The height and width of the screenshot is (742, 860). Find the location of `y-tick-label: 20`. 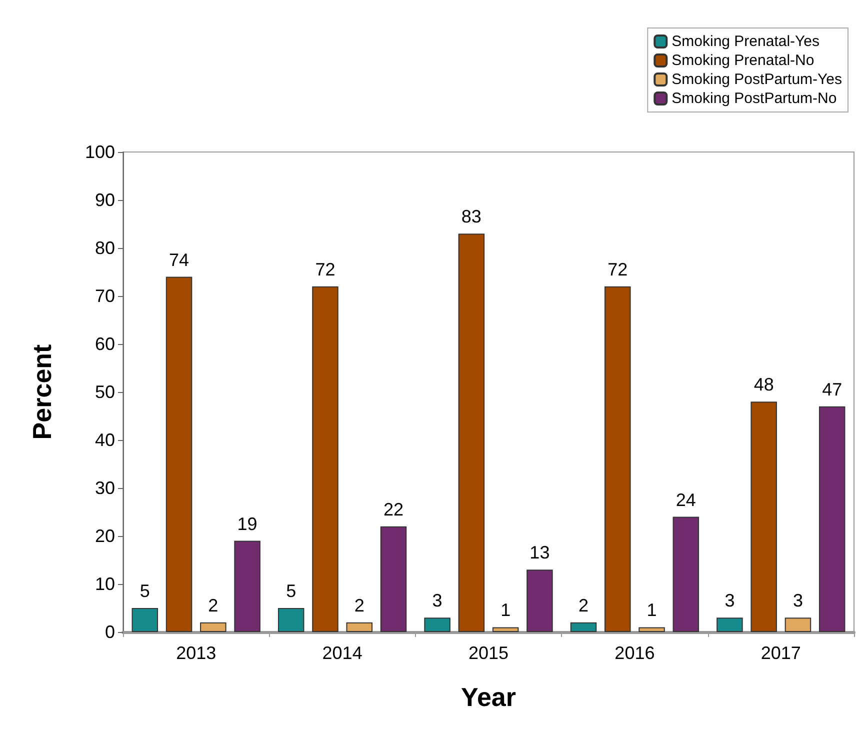

y-tick-label: 20 is located at coordinates (104, 536).